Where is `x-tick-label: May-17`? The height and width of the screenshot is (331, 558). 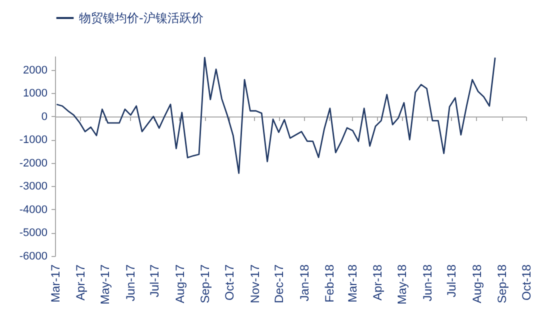
x-tick-label: May-17 is located at coordinates (105, 284).